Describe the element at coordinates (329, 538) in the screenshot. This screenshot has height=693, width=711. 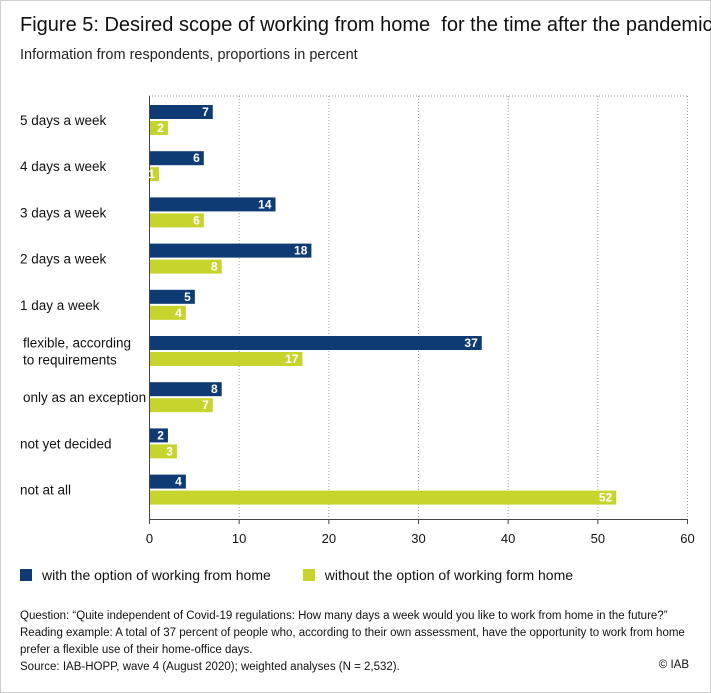
I see `x-tick-label: 20` at that location.